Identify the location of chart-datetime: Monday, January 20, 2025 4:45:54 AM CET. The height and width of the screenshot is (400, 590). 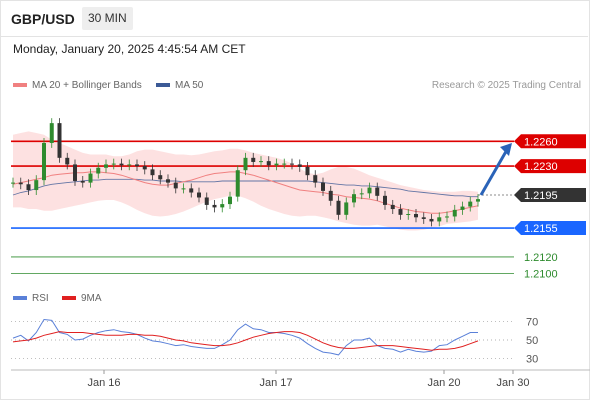
(129, 49).